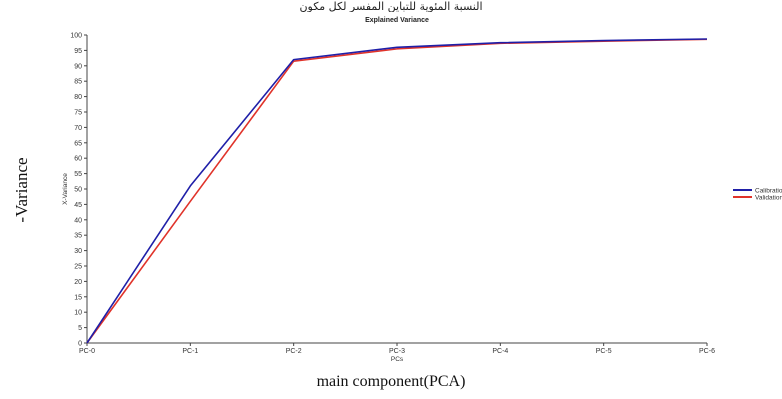 This screenshot has height=399, width=782. What do you see at coordinates (397, 359) in the screenshot?
I see `x-axis-label: PCs` at bounding box center [397, 359].